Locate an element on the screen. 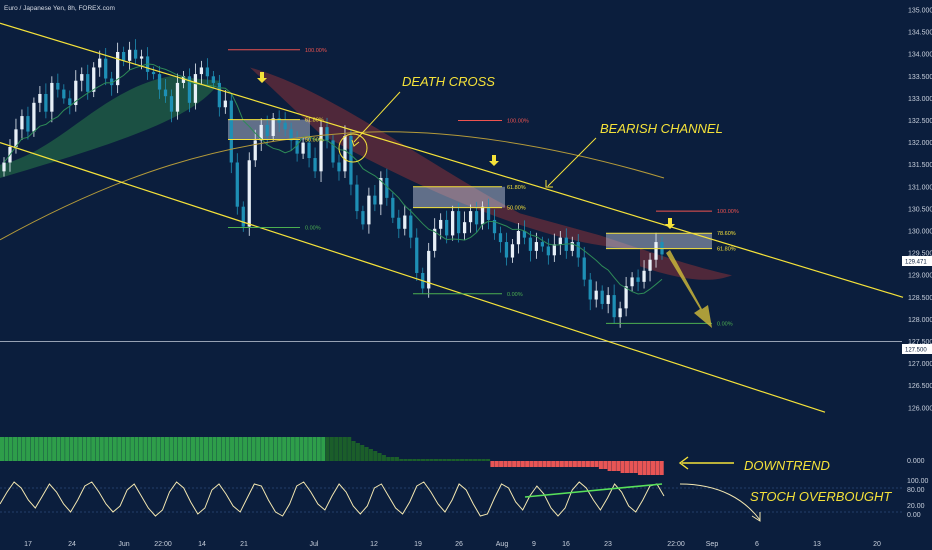 The height and width of the screenshot is (550, 932). price-tick-label: 131.500 is located at coordinates (920, 165).